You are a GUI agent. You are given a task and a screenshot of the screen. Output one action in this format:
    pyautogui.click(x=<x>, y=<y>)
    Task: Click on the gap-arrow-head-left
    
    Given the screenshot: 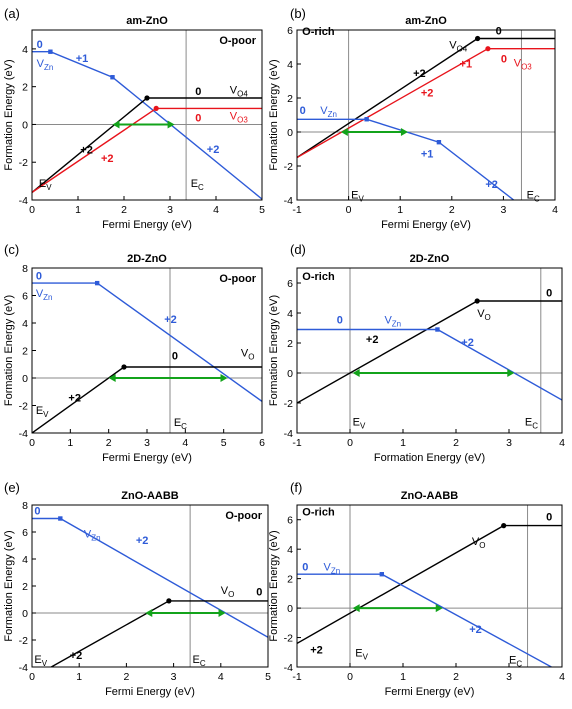 What is the action you would take?
    pyautogui.click(x=149, y=613)
    